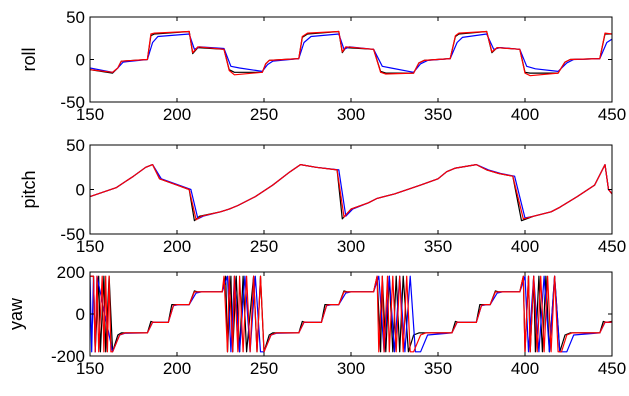 The height and width of the screenshot is (396, 629). Describe the element at coordinates (29, 59) in the screenshot. I see `y-axis-label: roll` at that location.